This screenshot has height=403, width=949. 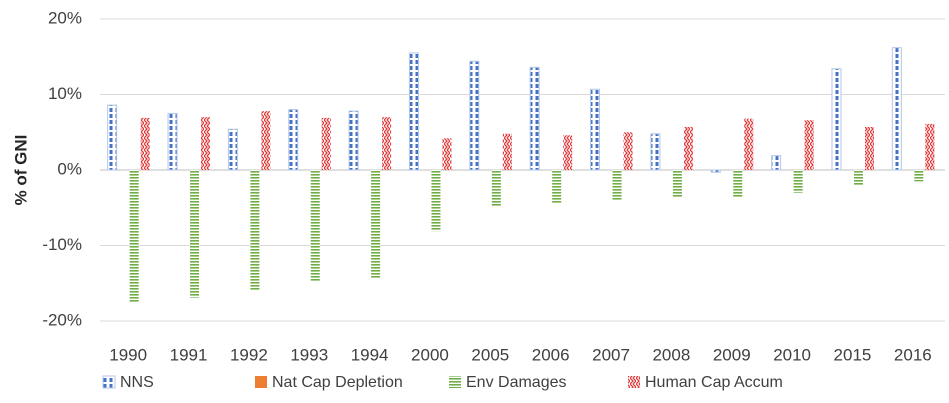 I want to click on x-tick-label: 1993, so click(x=309, y=354).